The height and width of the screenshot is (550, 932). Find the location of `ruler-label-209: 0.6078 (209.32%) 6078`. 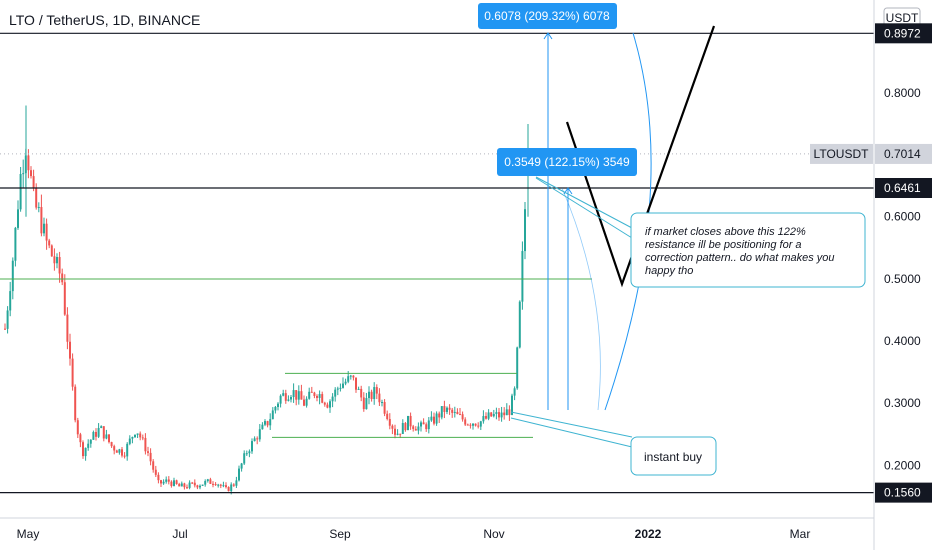

ruler-label-209: 0.6078 (209.32%) 6078 is located at coordinates (547, 16).